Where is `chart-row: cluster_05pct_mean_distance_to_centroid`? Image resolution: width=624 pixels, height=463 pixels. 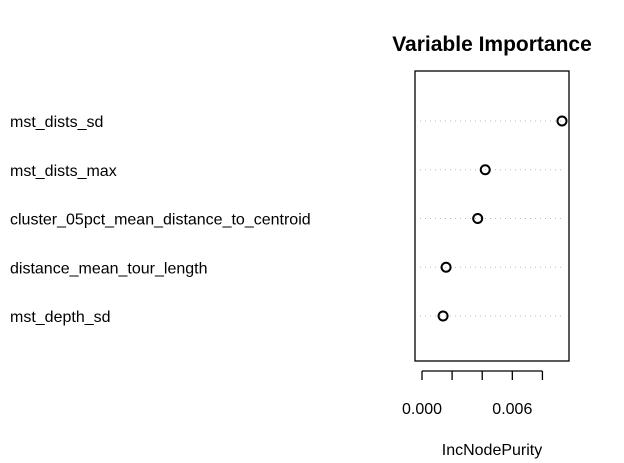 chart-row: cluster_05pct_mean_distance_to_centroid is located at coordinates (287, 220).